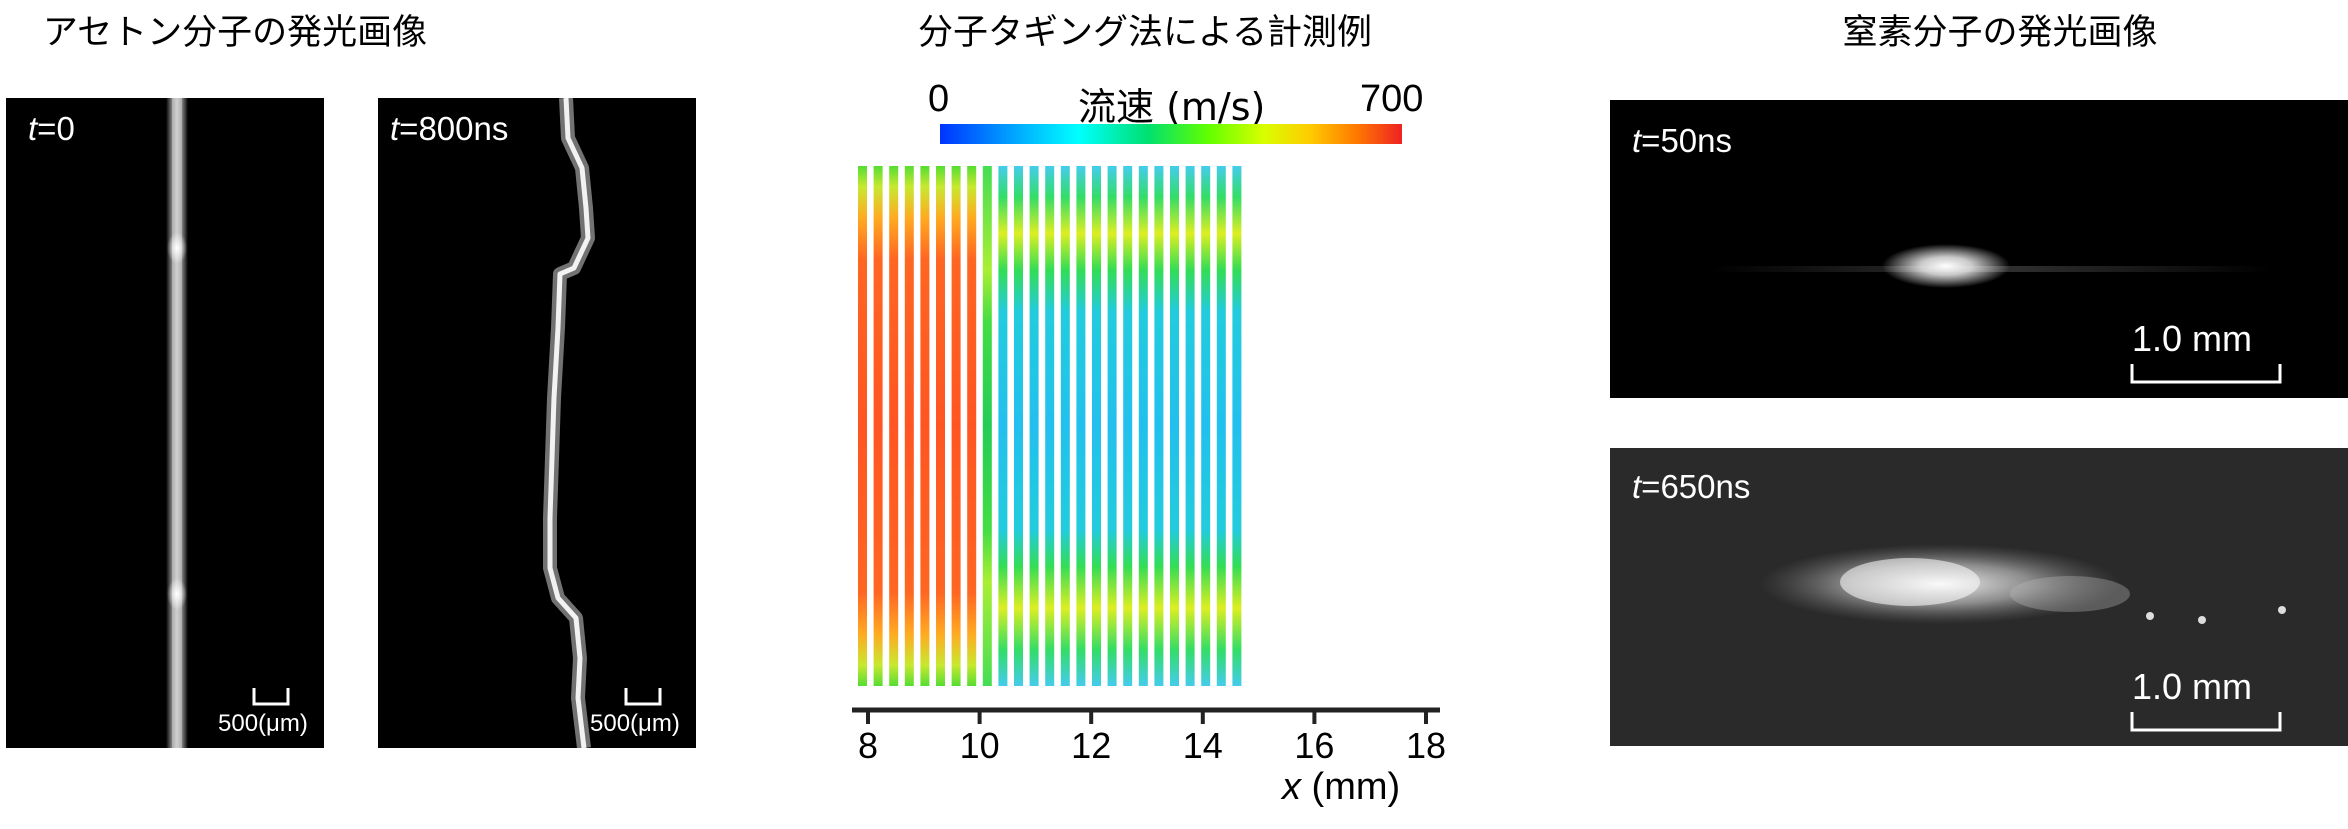 This screenshot has width=2348, height=829. I want to click on acetone-image-t0: t=0 500(μm), so click(165, 423).